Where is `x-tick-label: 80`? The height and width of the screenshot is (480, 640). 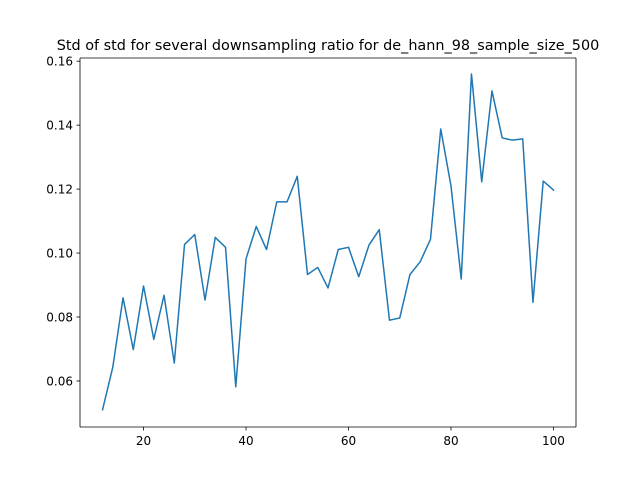 x-tick-label: 80 is located at coordinates (450, 441).